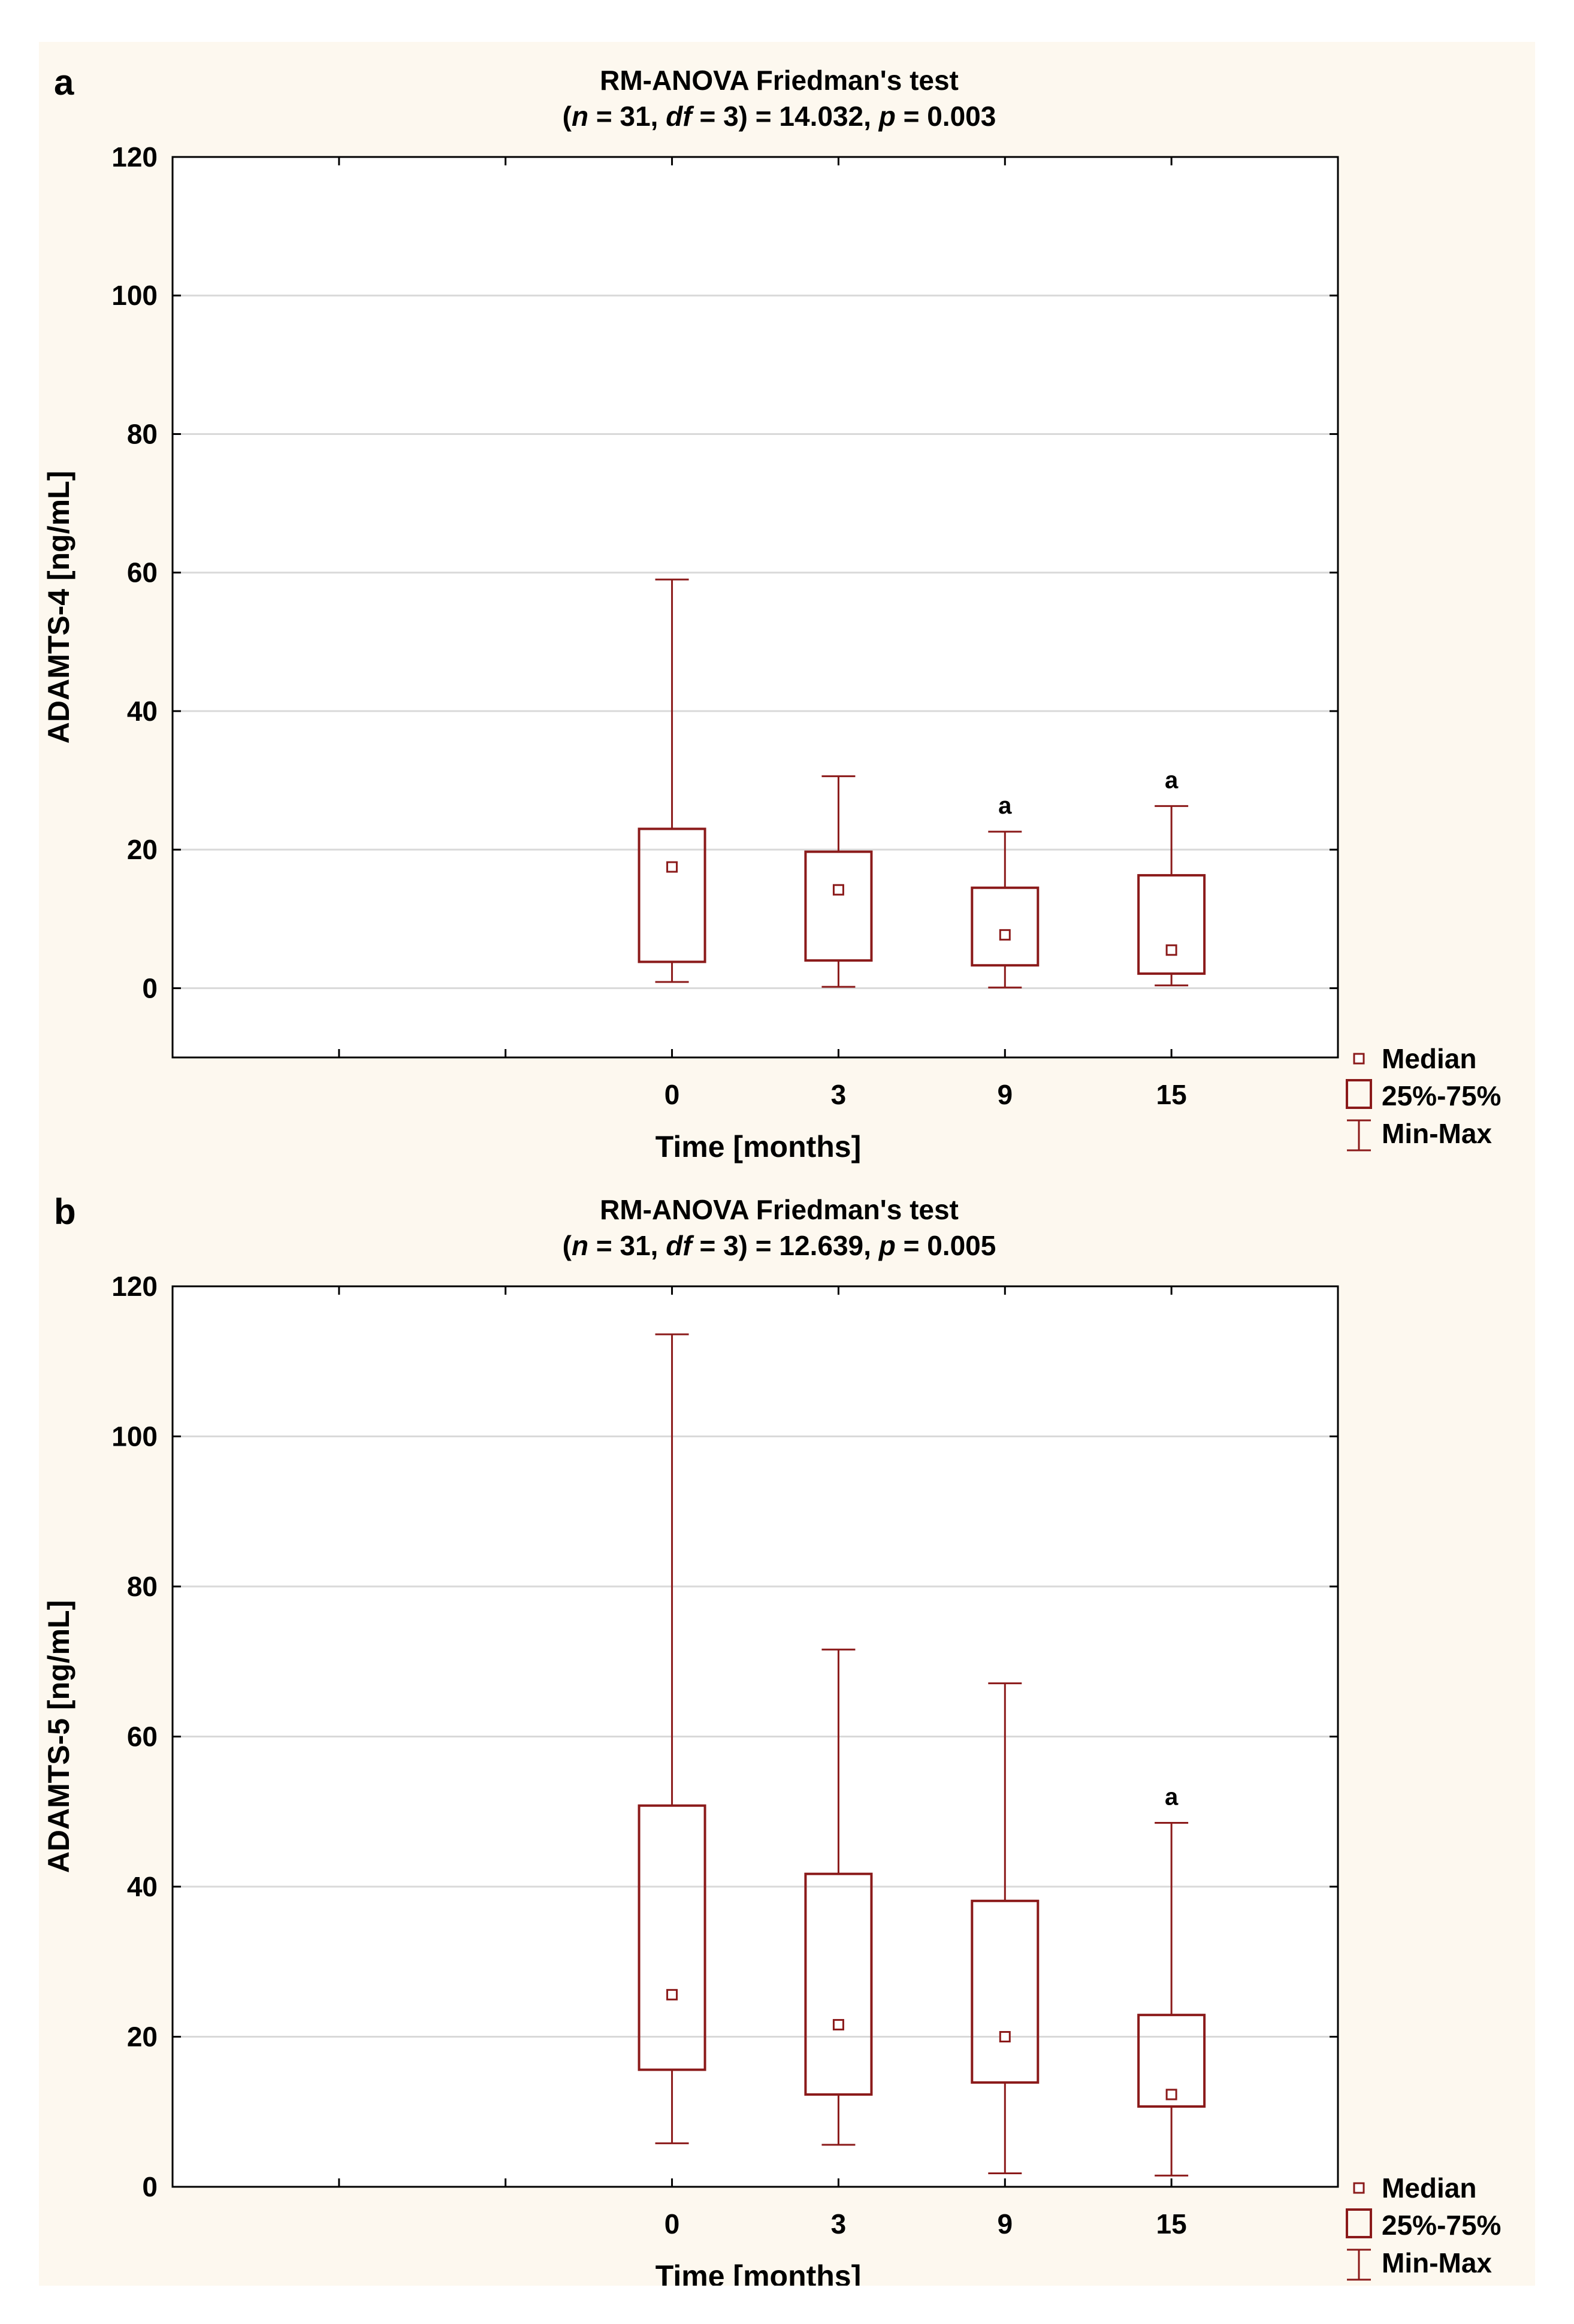 The image size is (1574, 2324). I want to click on y-axis-label: ADAMTS-5 [ng/mL], so click(59, 1736).